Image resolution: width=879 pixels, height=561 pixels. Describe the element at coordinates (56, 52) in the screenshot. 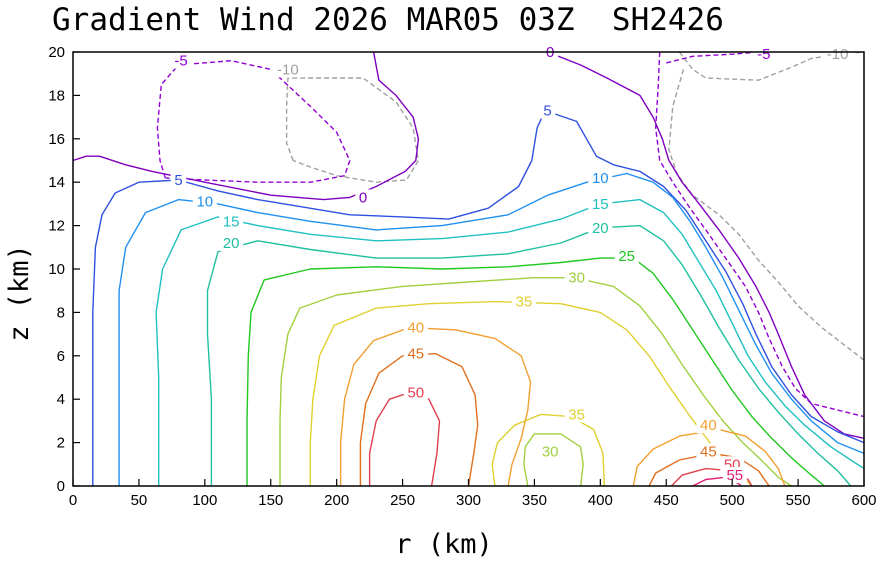

I see `y-tick-label: 20` at that location.